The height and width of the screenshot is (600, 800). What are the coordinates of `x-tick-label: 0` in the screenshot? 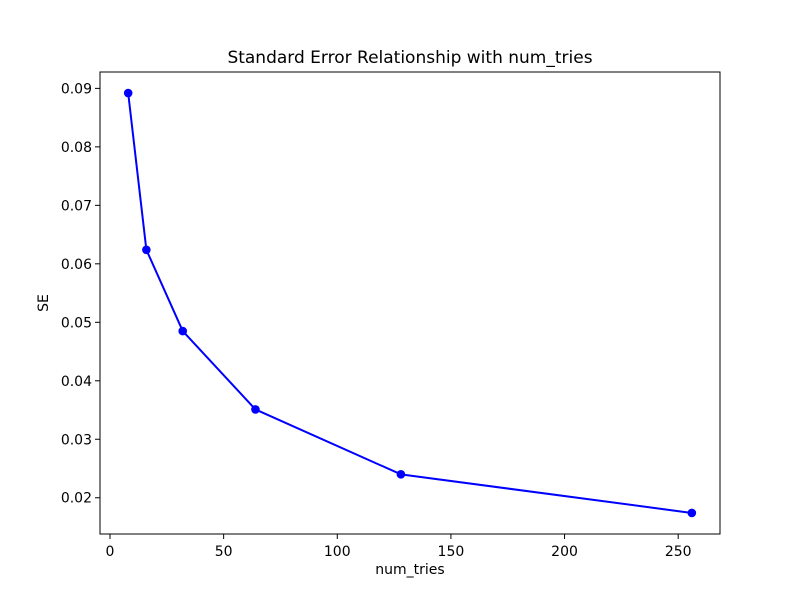 It's located at (110, 552).